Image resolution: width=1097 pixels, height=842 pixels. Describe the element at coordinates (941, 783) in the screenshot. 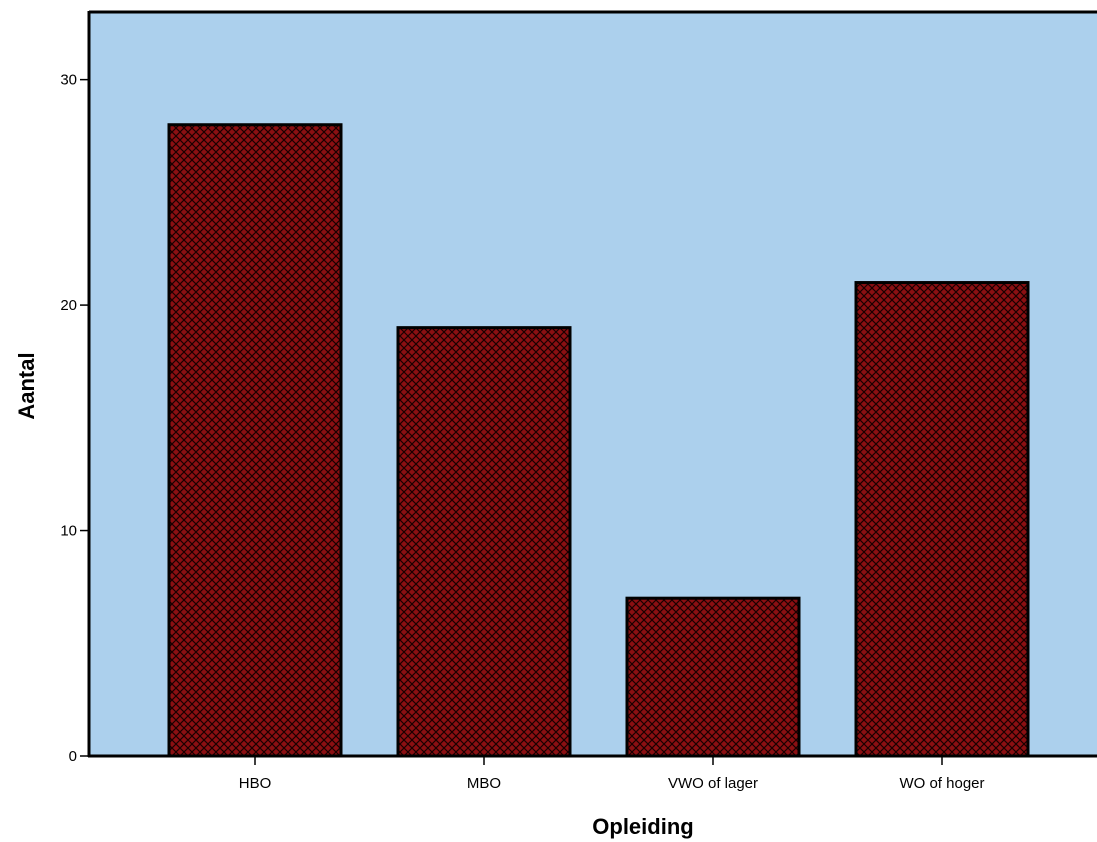

I see `x-tick-label: WO of hoger` at that location.